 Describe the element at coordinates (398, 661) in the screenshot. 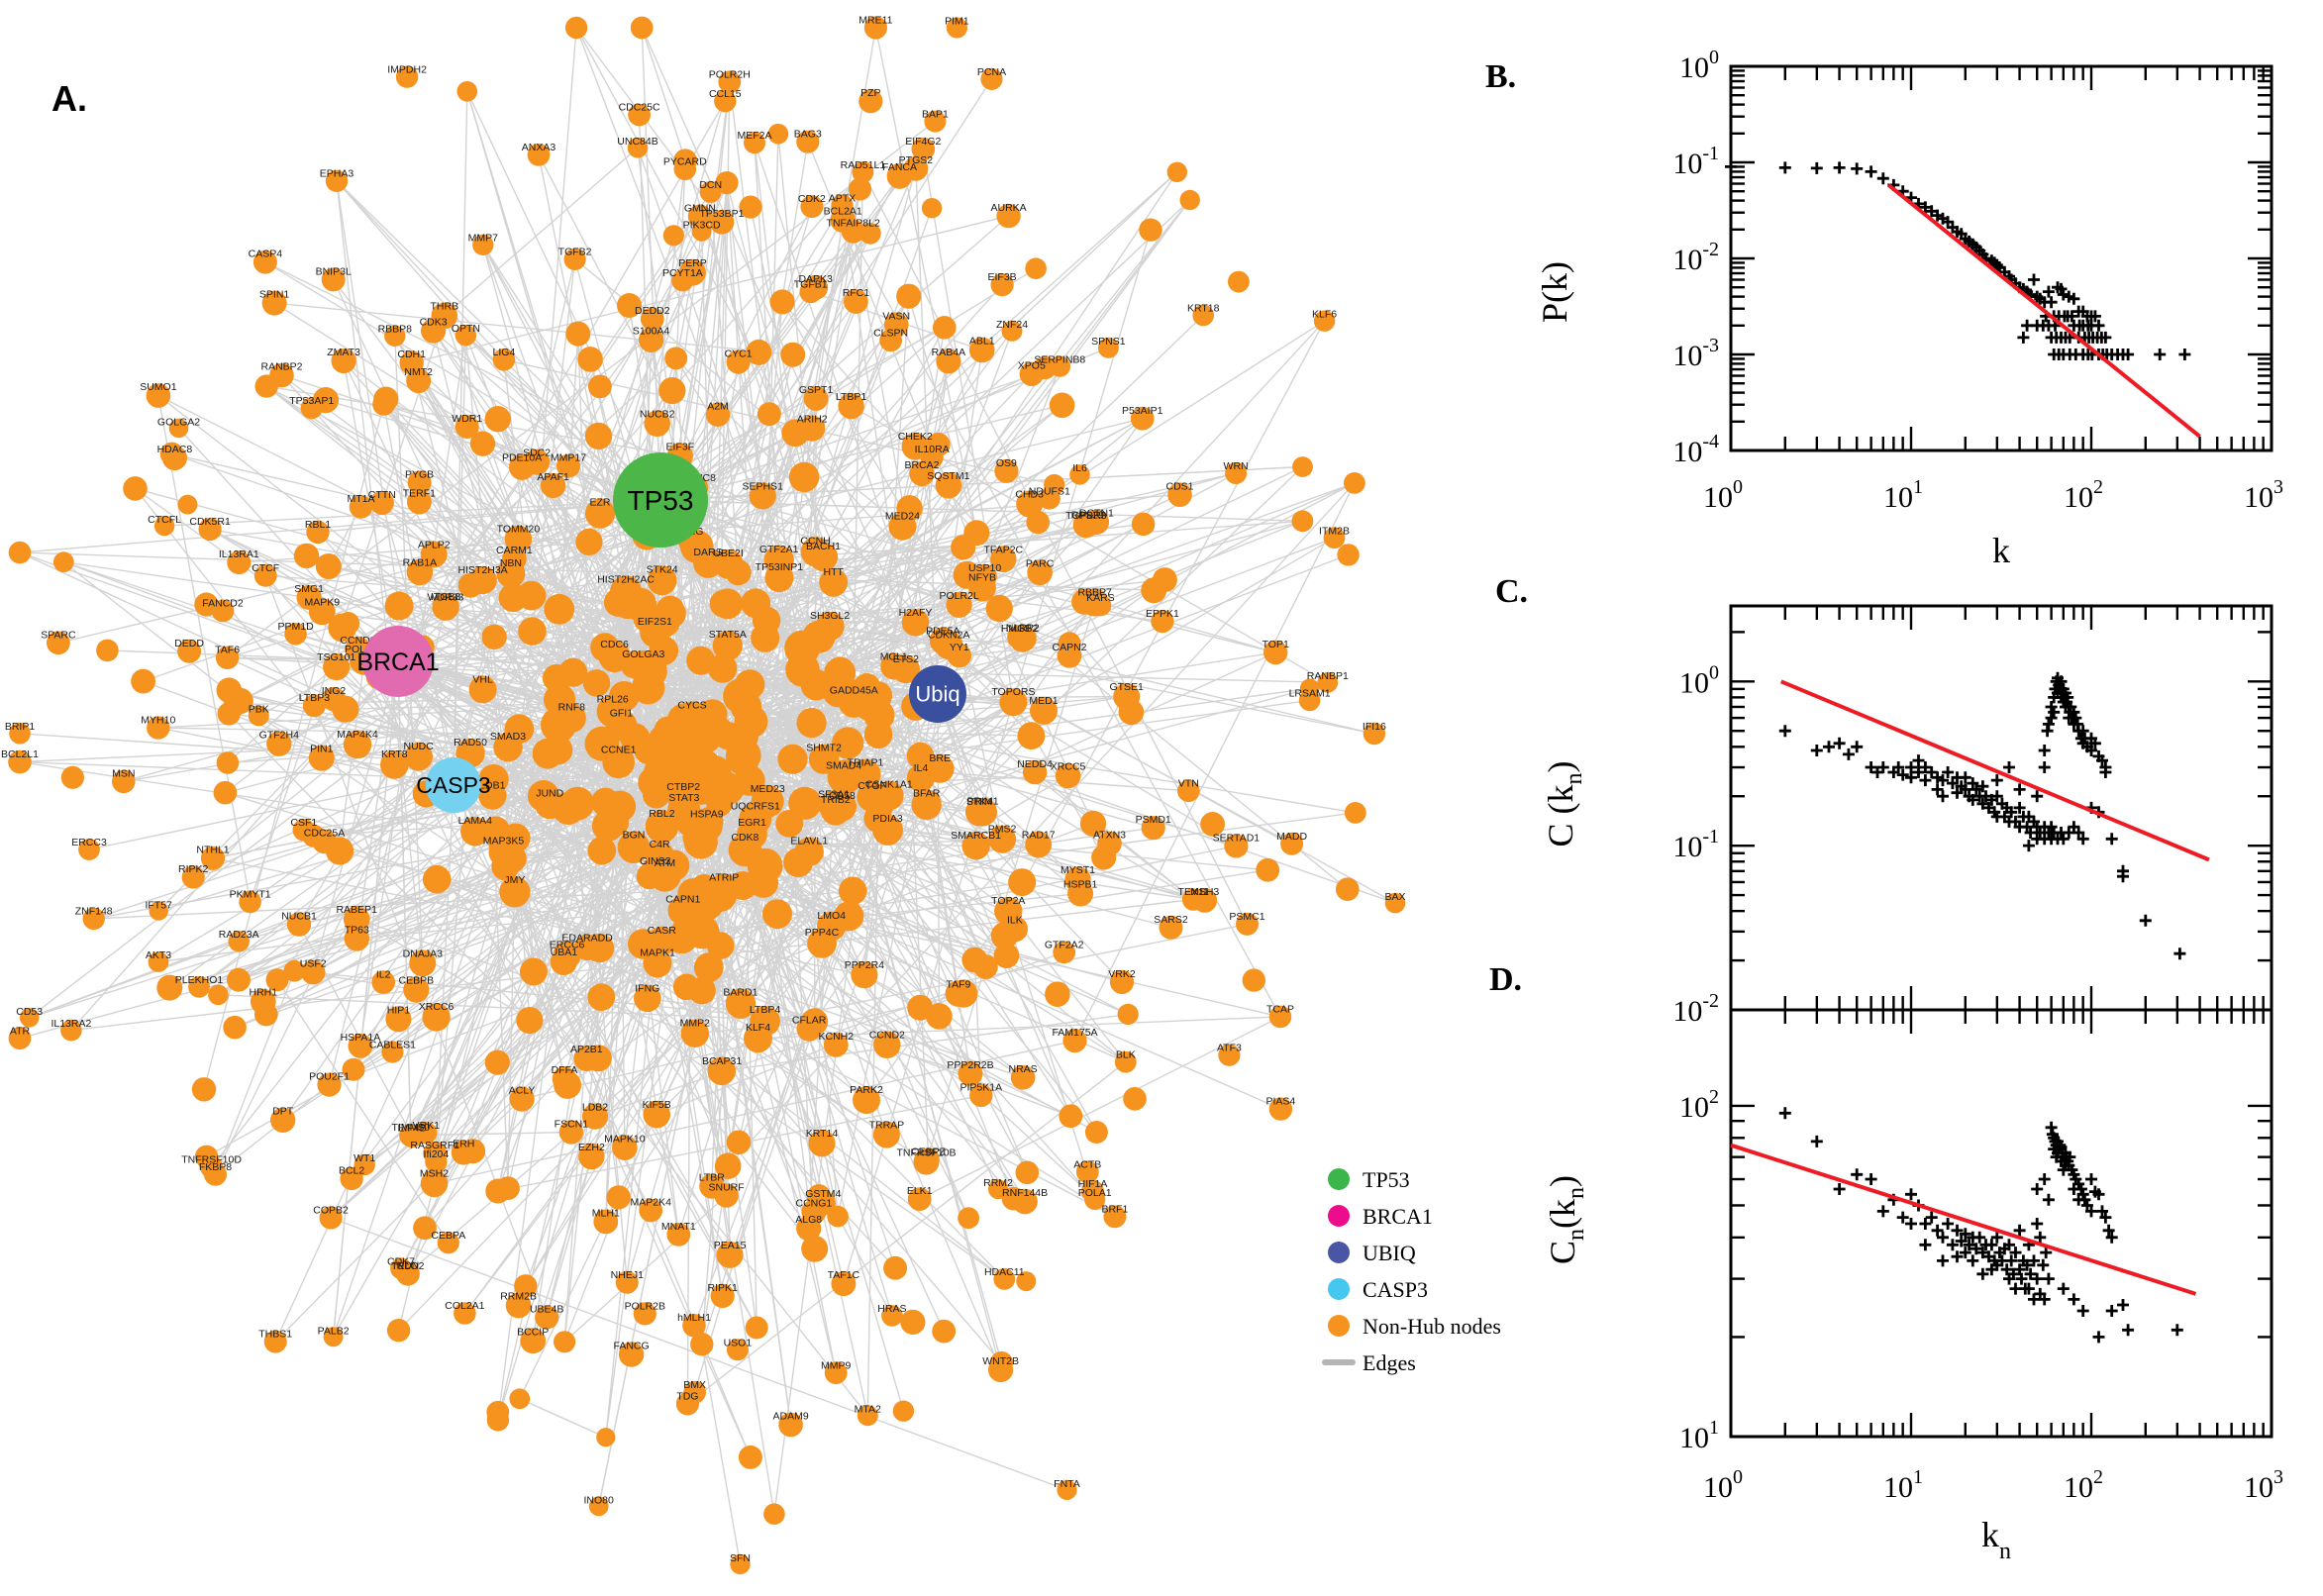

I see `hub-node-brca1` at that location.